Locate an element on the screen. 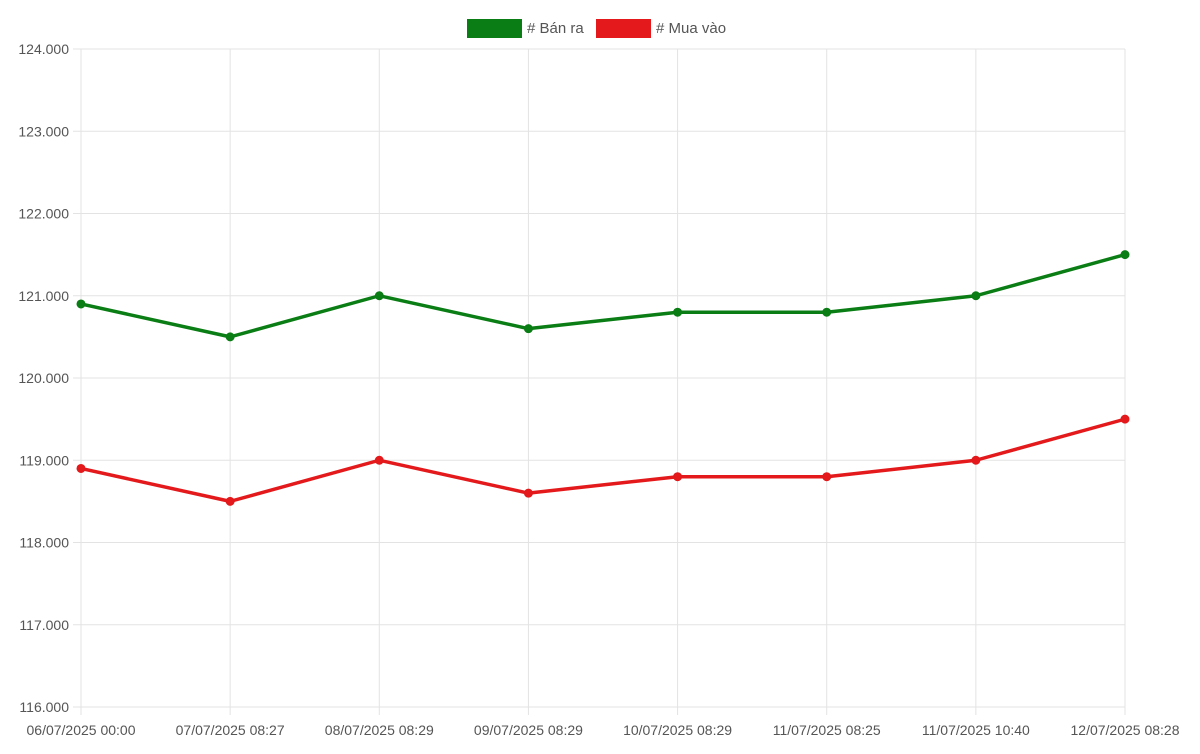 The height and width of the screenshot is (754, 1200). legend-item-1: # Bán ra is located at coordinates (525, 28).